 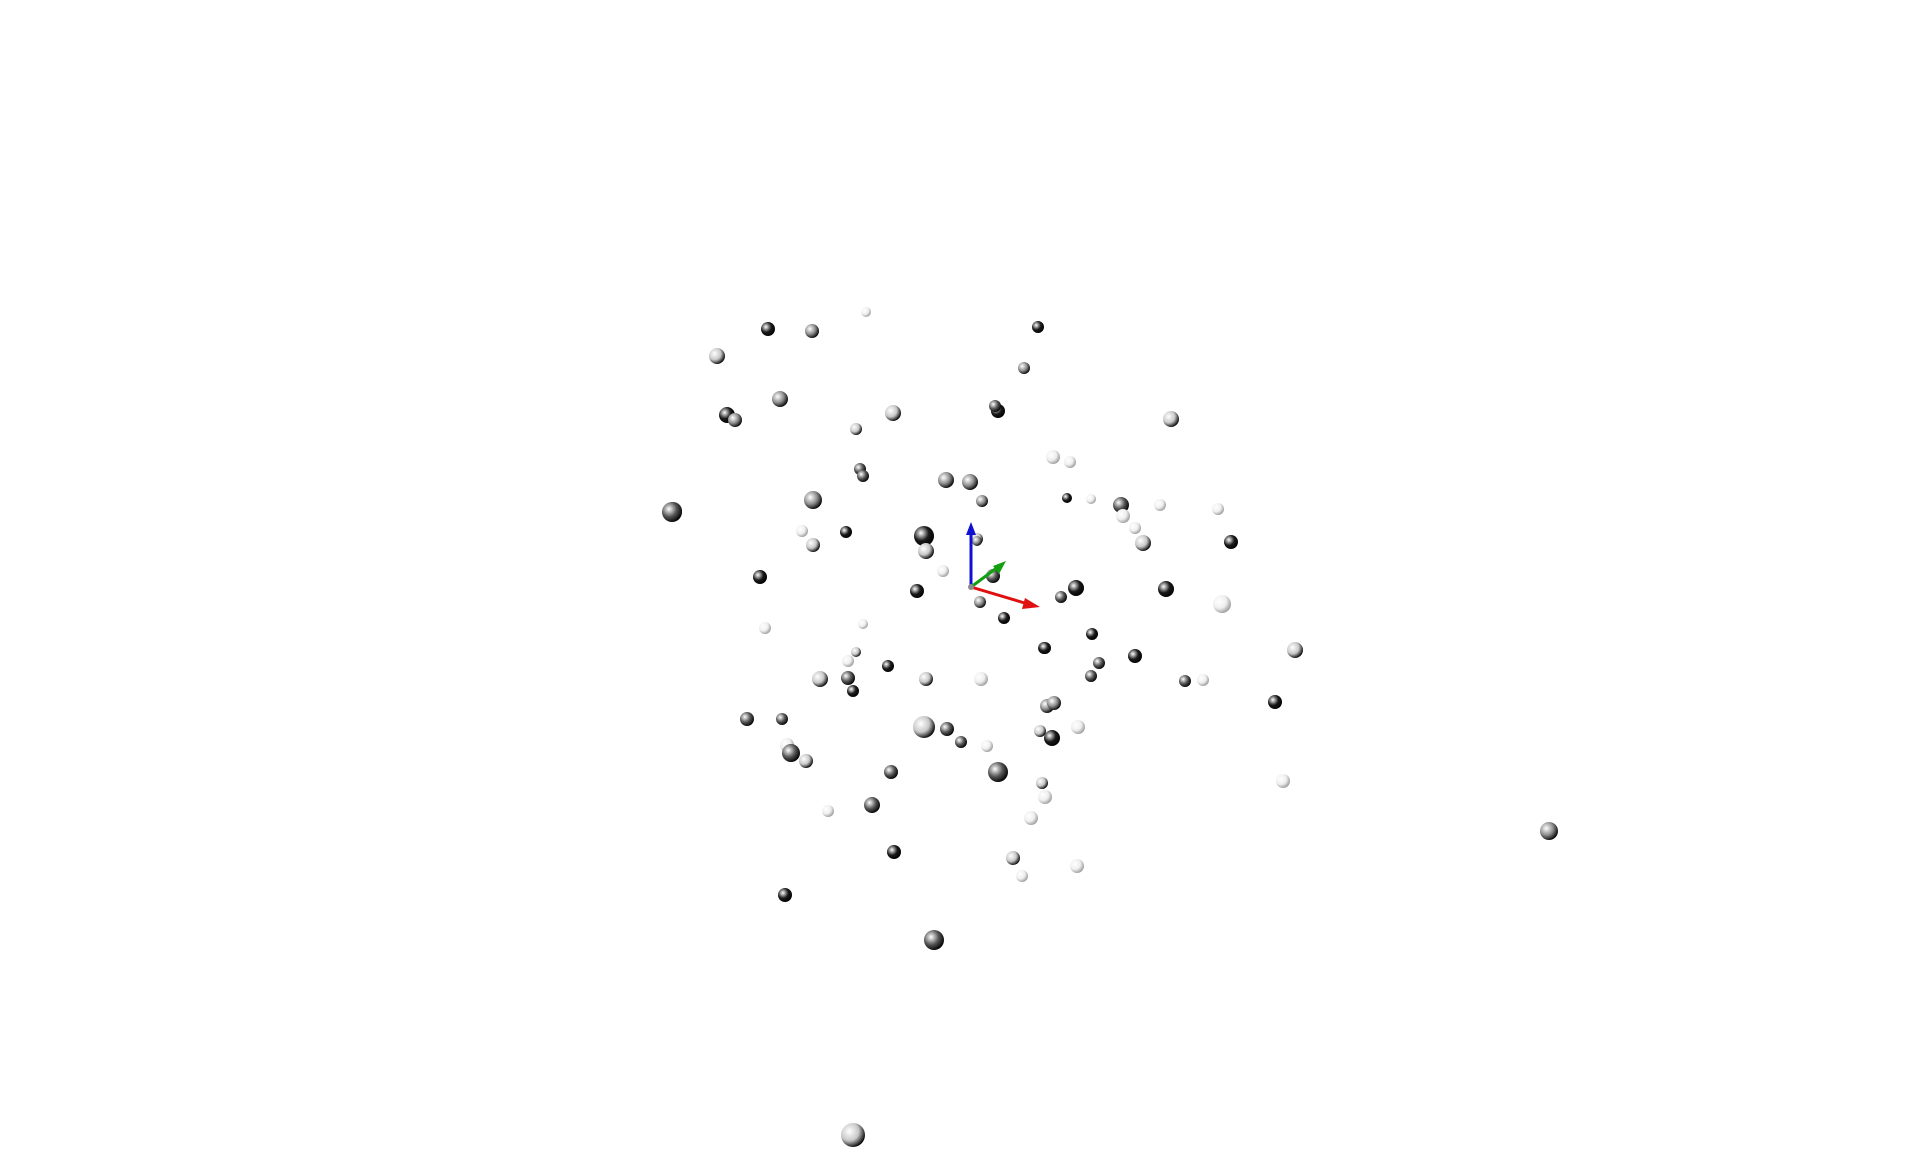 I want to click on axes-gizmo, so click(x=1003, y=565).